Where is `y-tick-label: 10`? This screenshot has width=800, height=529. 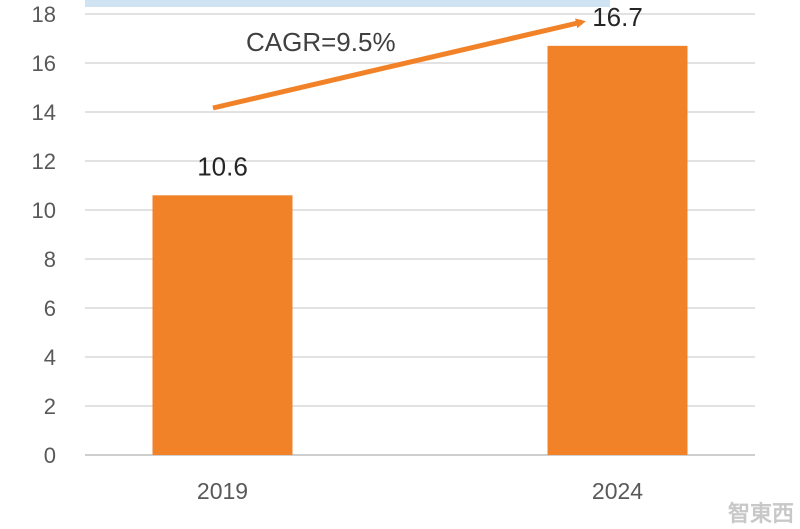 y-tick-label: 10 is located at coordinates (44, 210).